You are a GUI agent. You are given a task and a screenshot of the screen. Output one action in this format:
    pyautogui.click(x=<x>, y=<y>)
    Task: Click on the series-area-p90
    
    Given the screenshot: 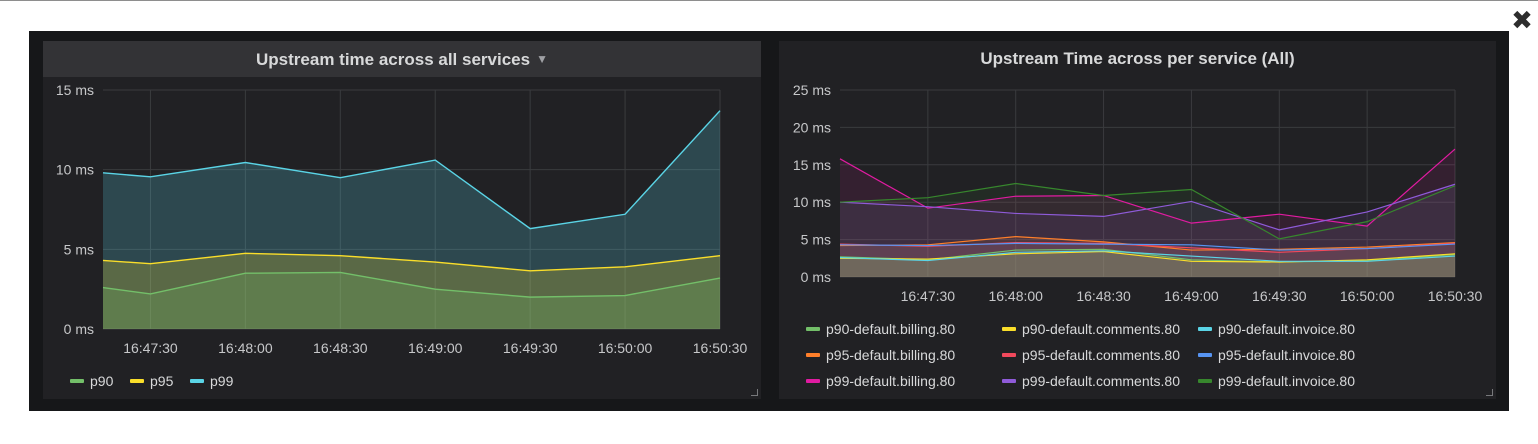 What is the action you would take?
    pyautogui.click(x=411, y=300)
    